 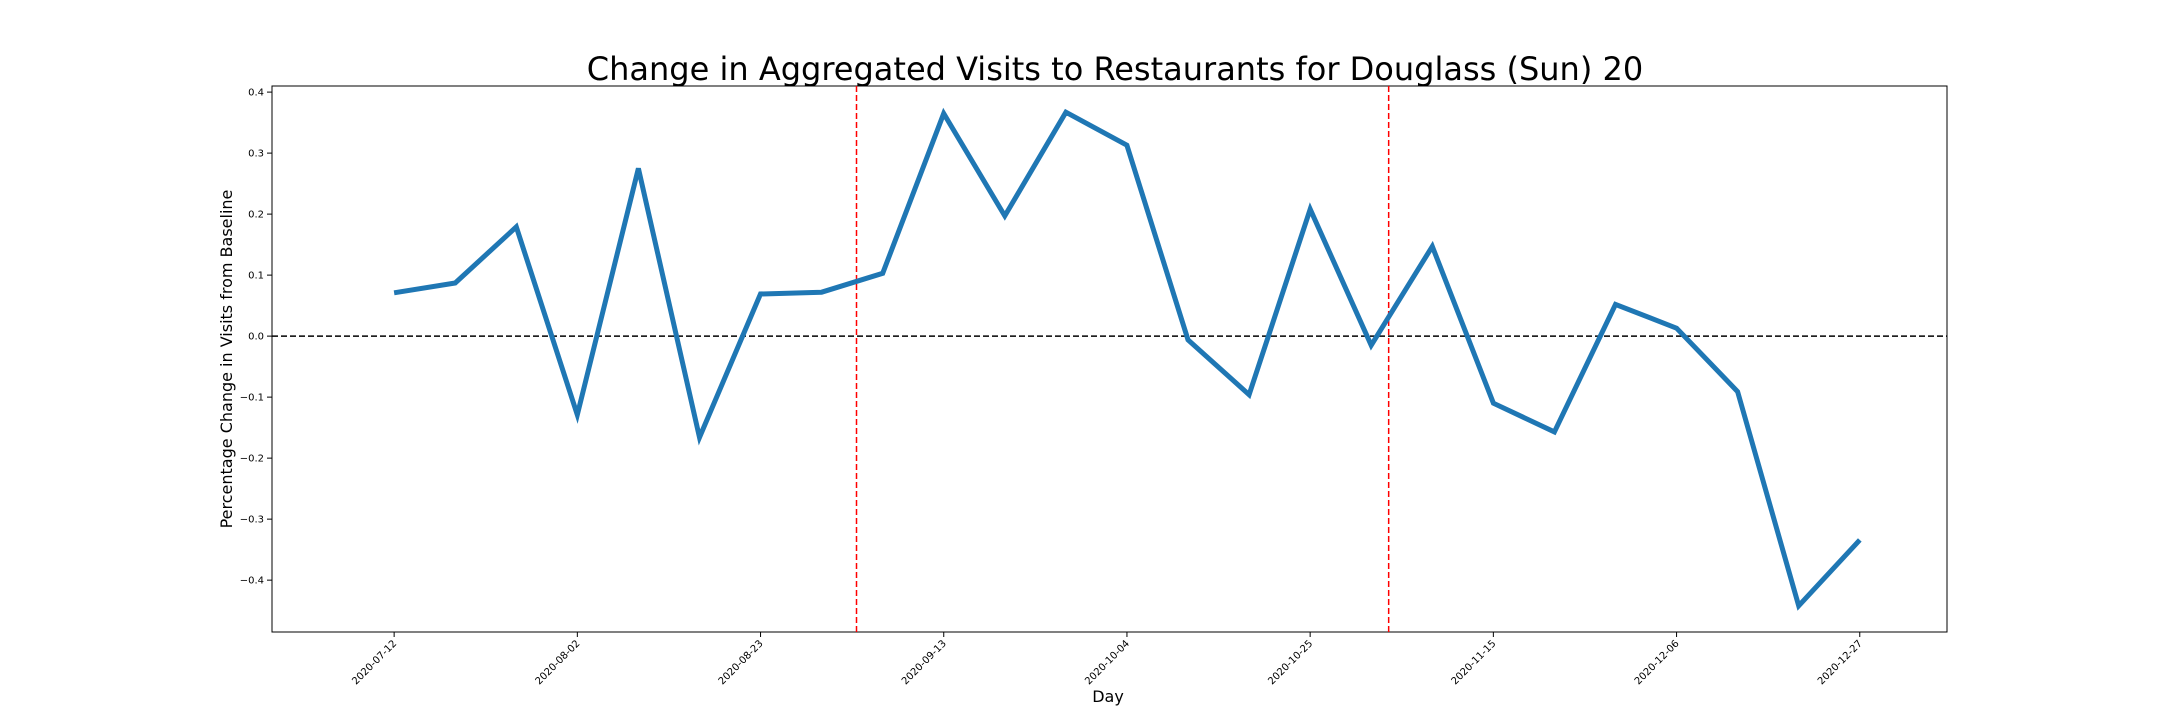 What do you see at coordinates (1290, 662) in the screenshot?
I see `x-tick-label: 2020-10-25` at bounding box center [1290, 662].